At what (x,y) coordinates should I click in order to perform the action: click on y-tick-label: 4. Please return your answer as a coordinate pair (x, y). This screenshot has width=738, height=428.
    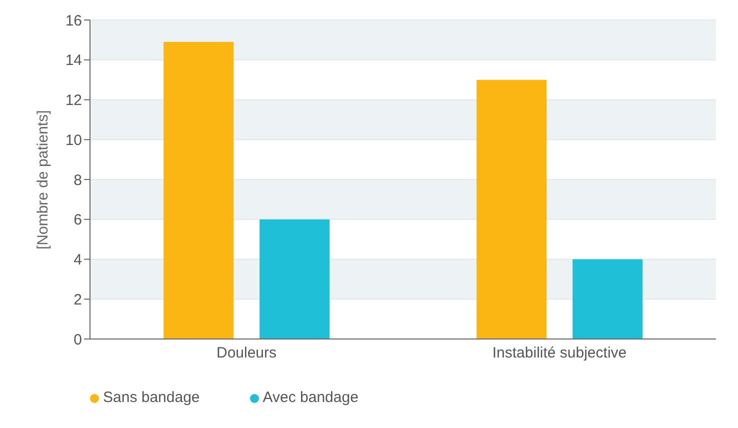
    Looking at the image, I should click on (78, 260).